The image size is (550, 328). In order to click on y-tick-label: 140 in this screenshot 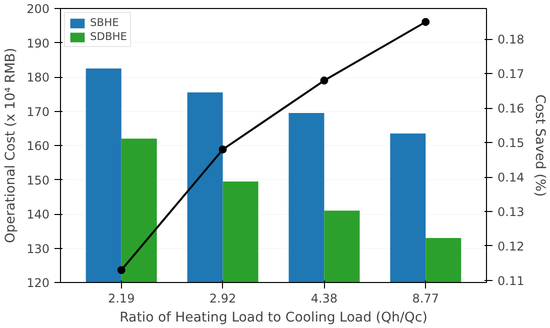, I will do `click(38, 215)`.